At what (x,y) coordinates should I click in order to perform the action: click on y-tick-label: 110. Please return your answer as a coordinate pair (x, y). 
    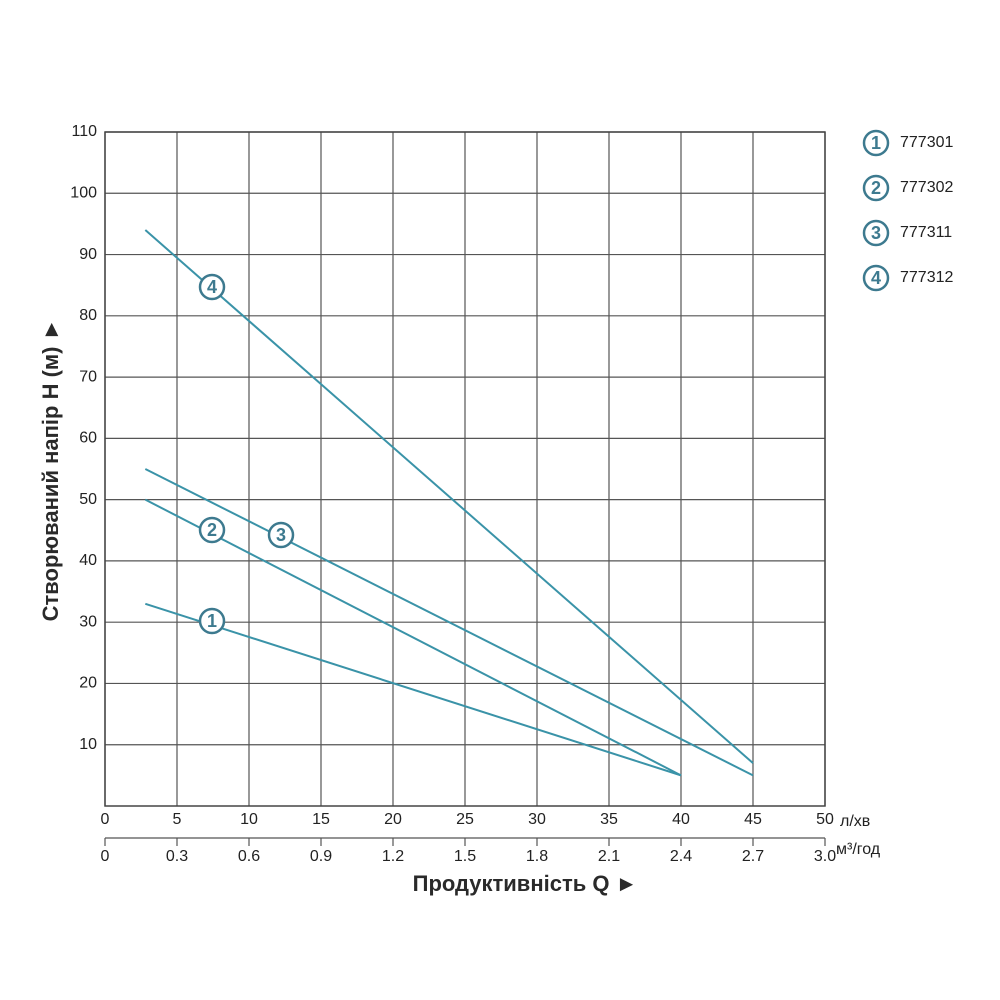
    Looking at the image, I should click on (84, 131).